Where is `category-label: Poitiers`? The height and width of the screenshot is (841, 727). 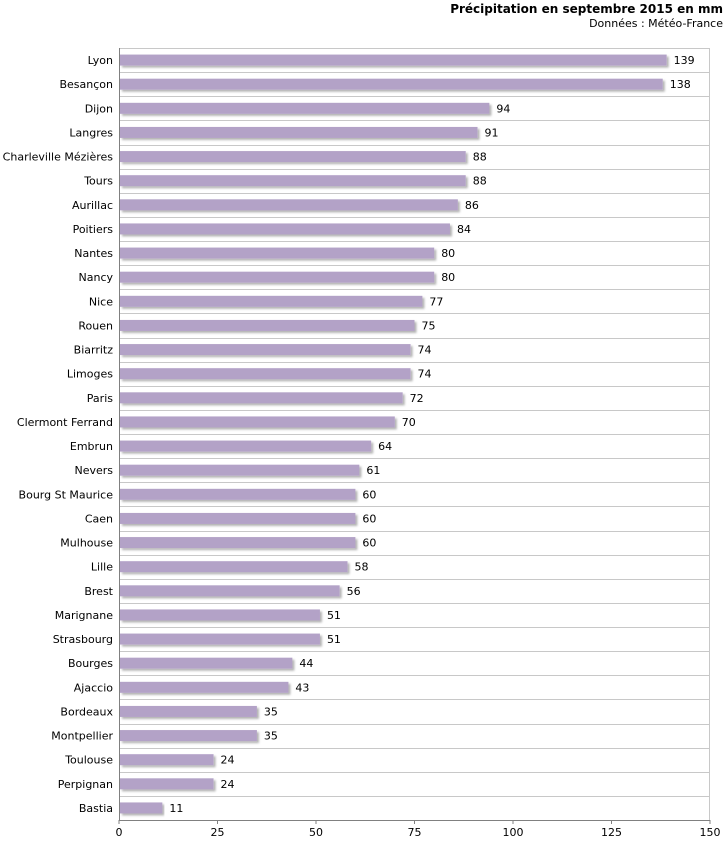 category-label: Poitiers is located at coordinates (93, 229).